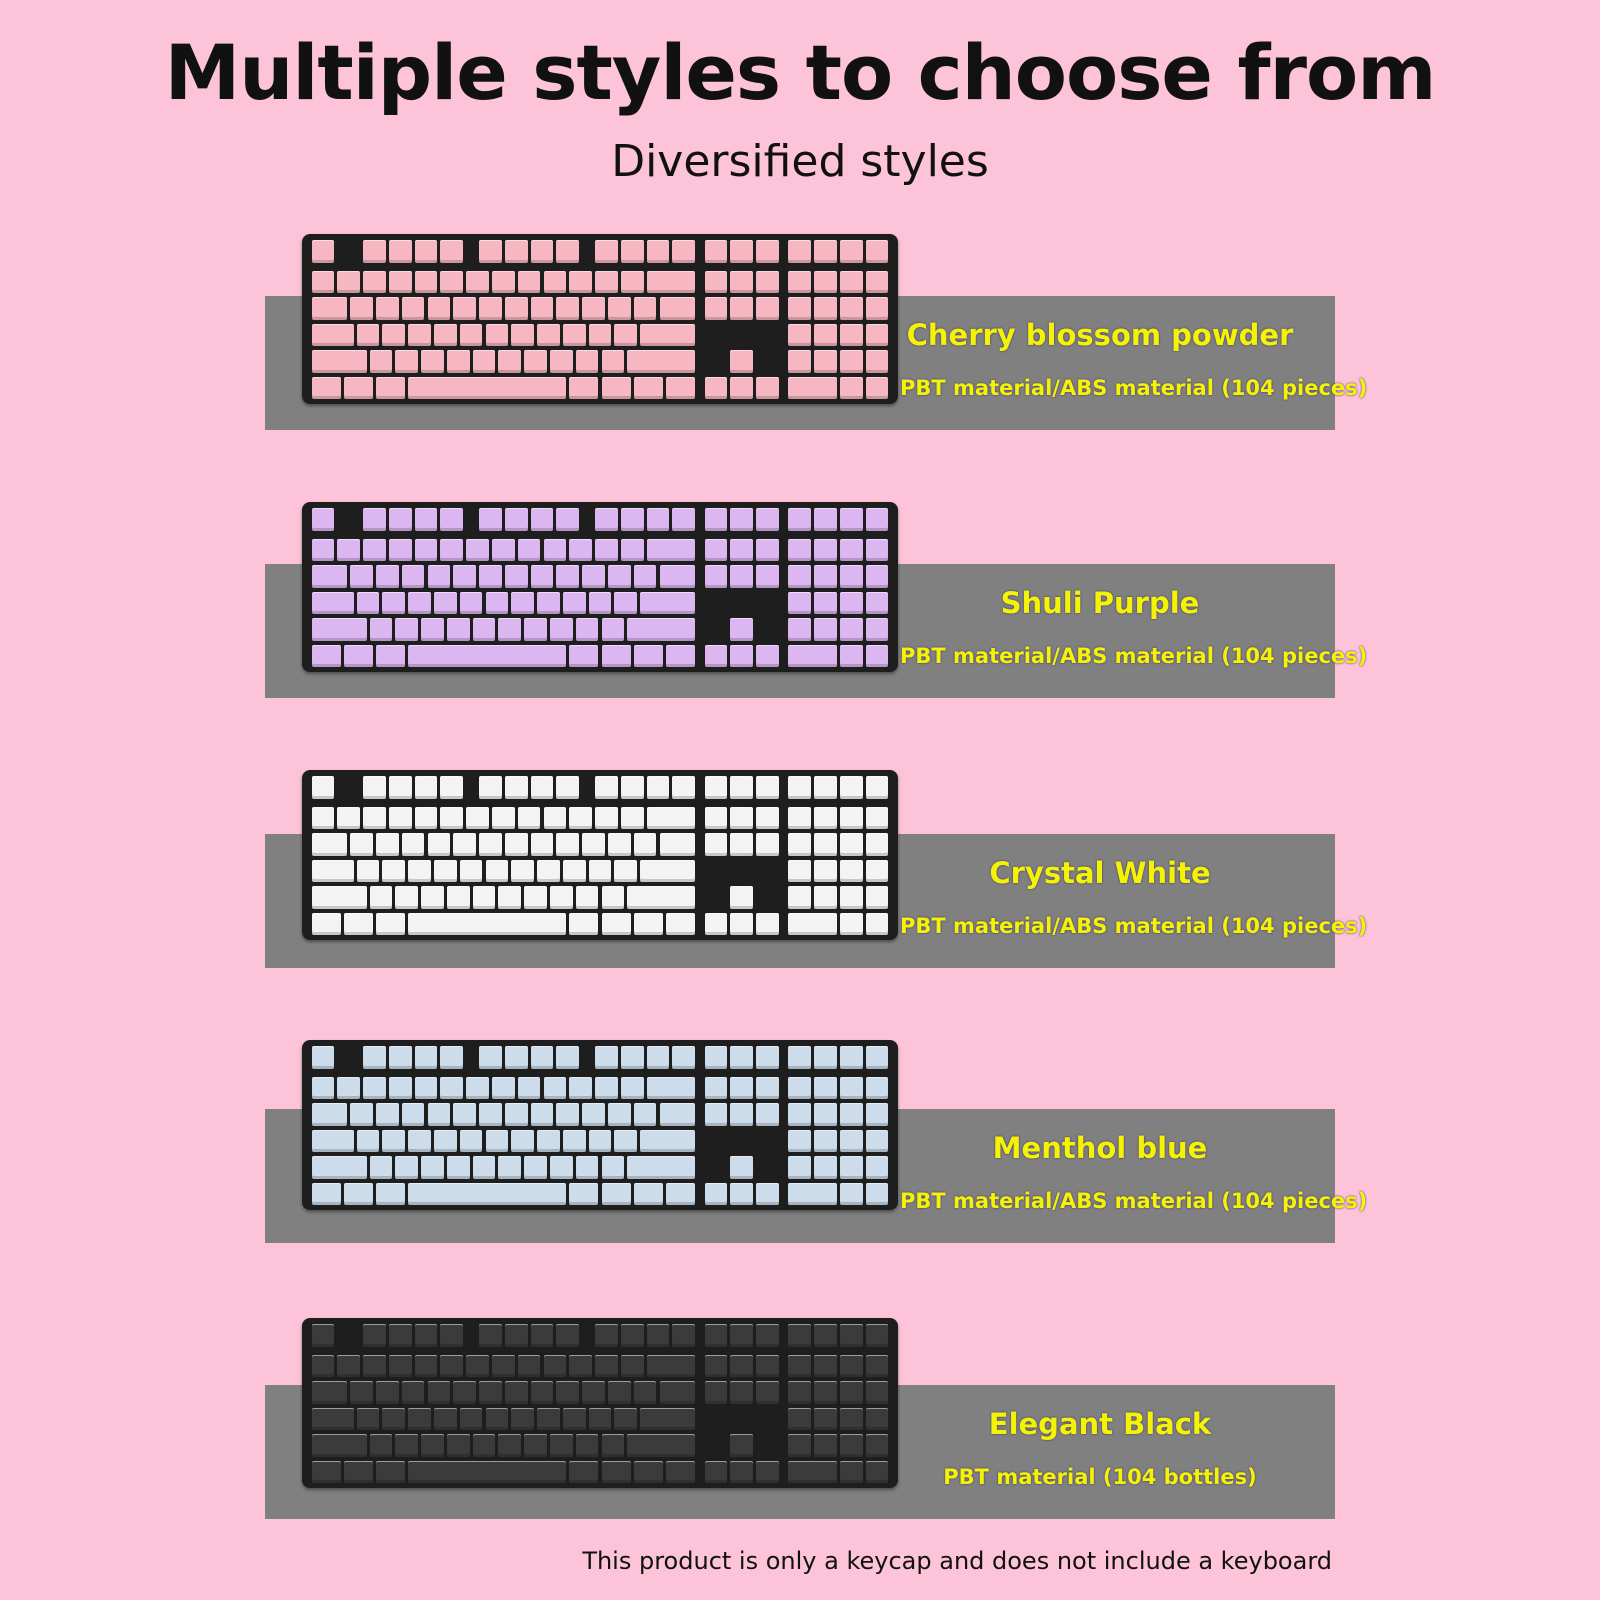  I want to click on page-title: Multiple styles to choose from, so click(800, 72).